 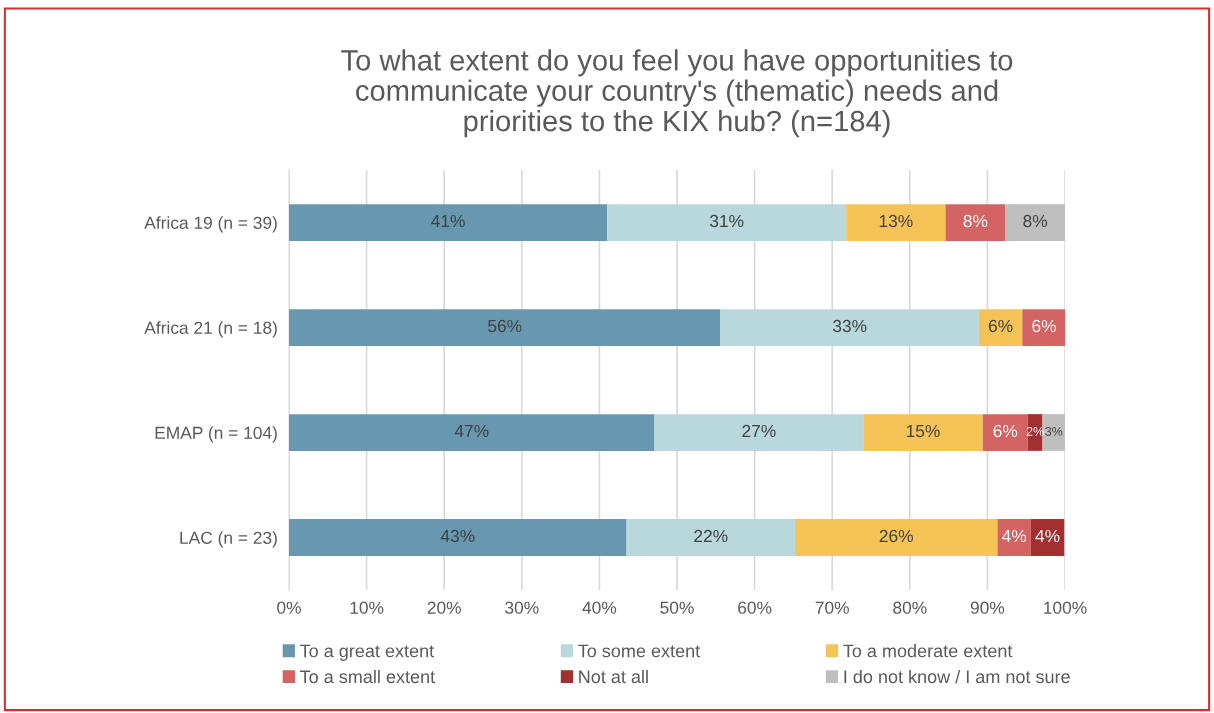 I want to click on y-tick-label: EMAP (n = 104), so click(x=216, y=434).